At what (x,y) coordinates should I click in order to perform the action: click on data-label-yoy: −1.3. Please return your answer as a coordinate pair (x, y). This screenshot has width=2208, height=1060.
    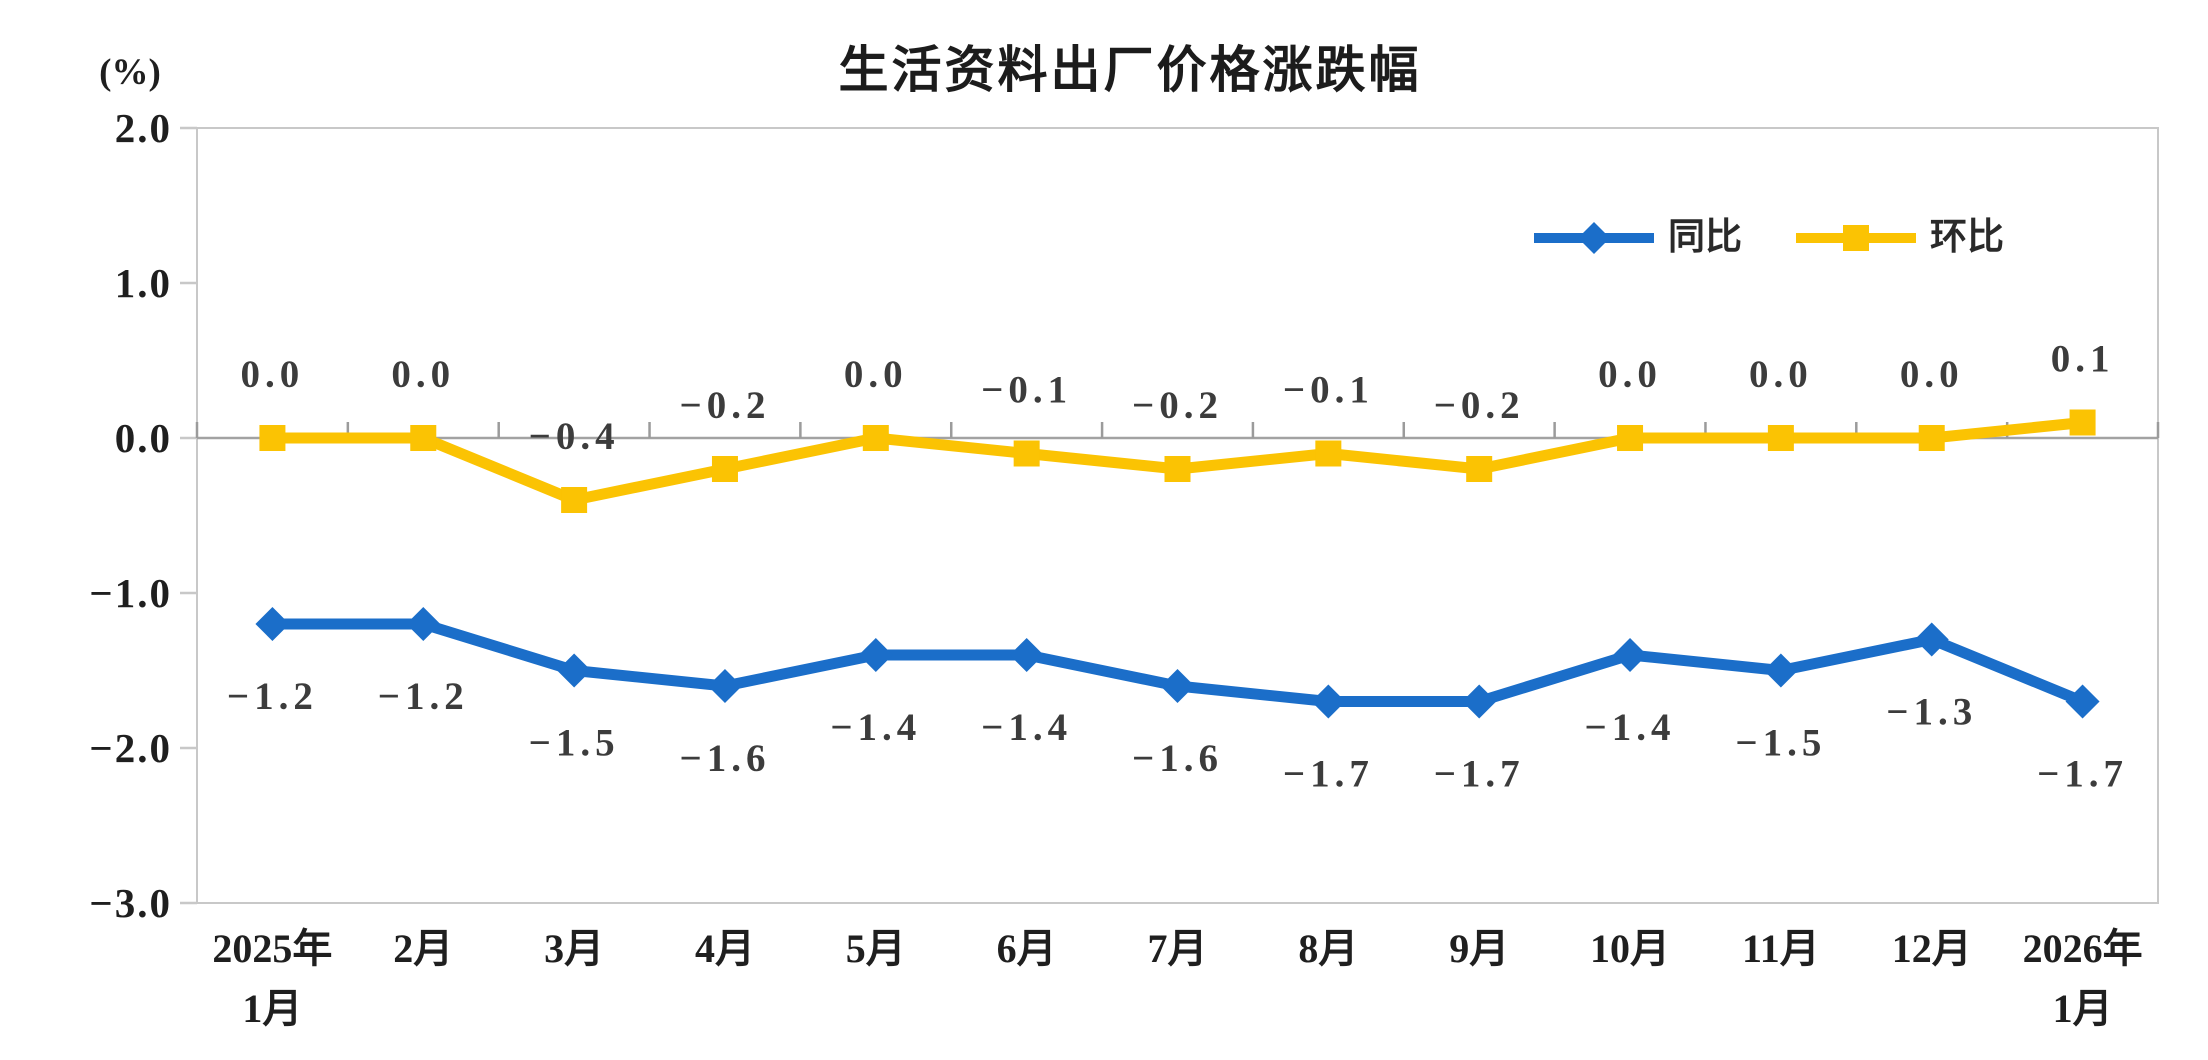
    Looking at the image, I should click on (1931, 712).